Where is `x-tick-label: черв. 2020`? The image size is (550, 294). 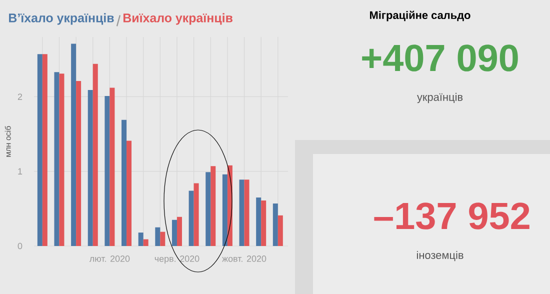
x-tick-label: черв. 2020 is located at coordinates (177, 260).